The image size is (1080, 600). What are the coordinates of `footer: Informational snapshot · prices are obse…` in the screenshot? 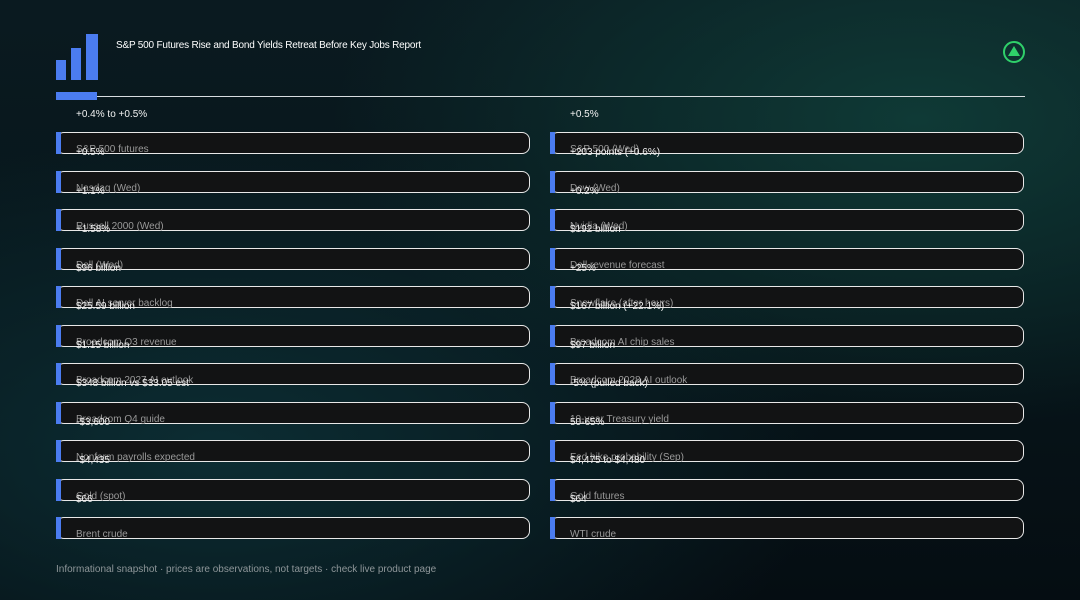 It's located at (246, 569).